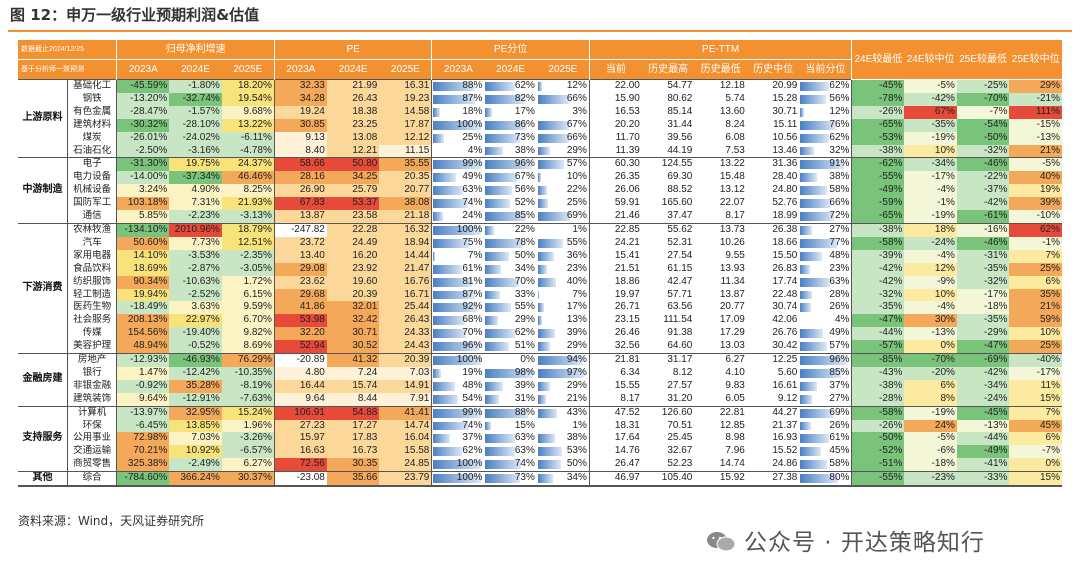  I want to click on valuation-compare-cell: -28%, so click(878, 399).